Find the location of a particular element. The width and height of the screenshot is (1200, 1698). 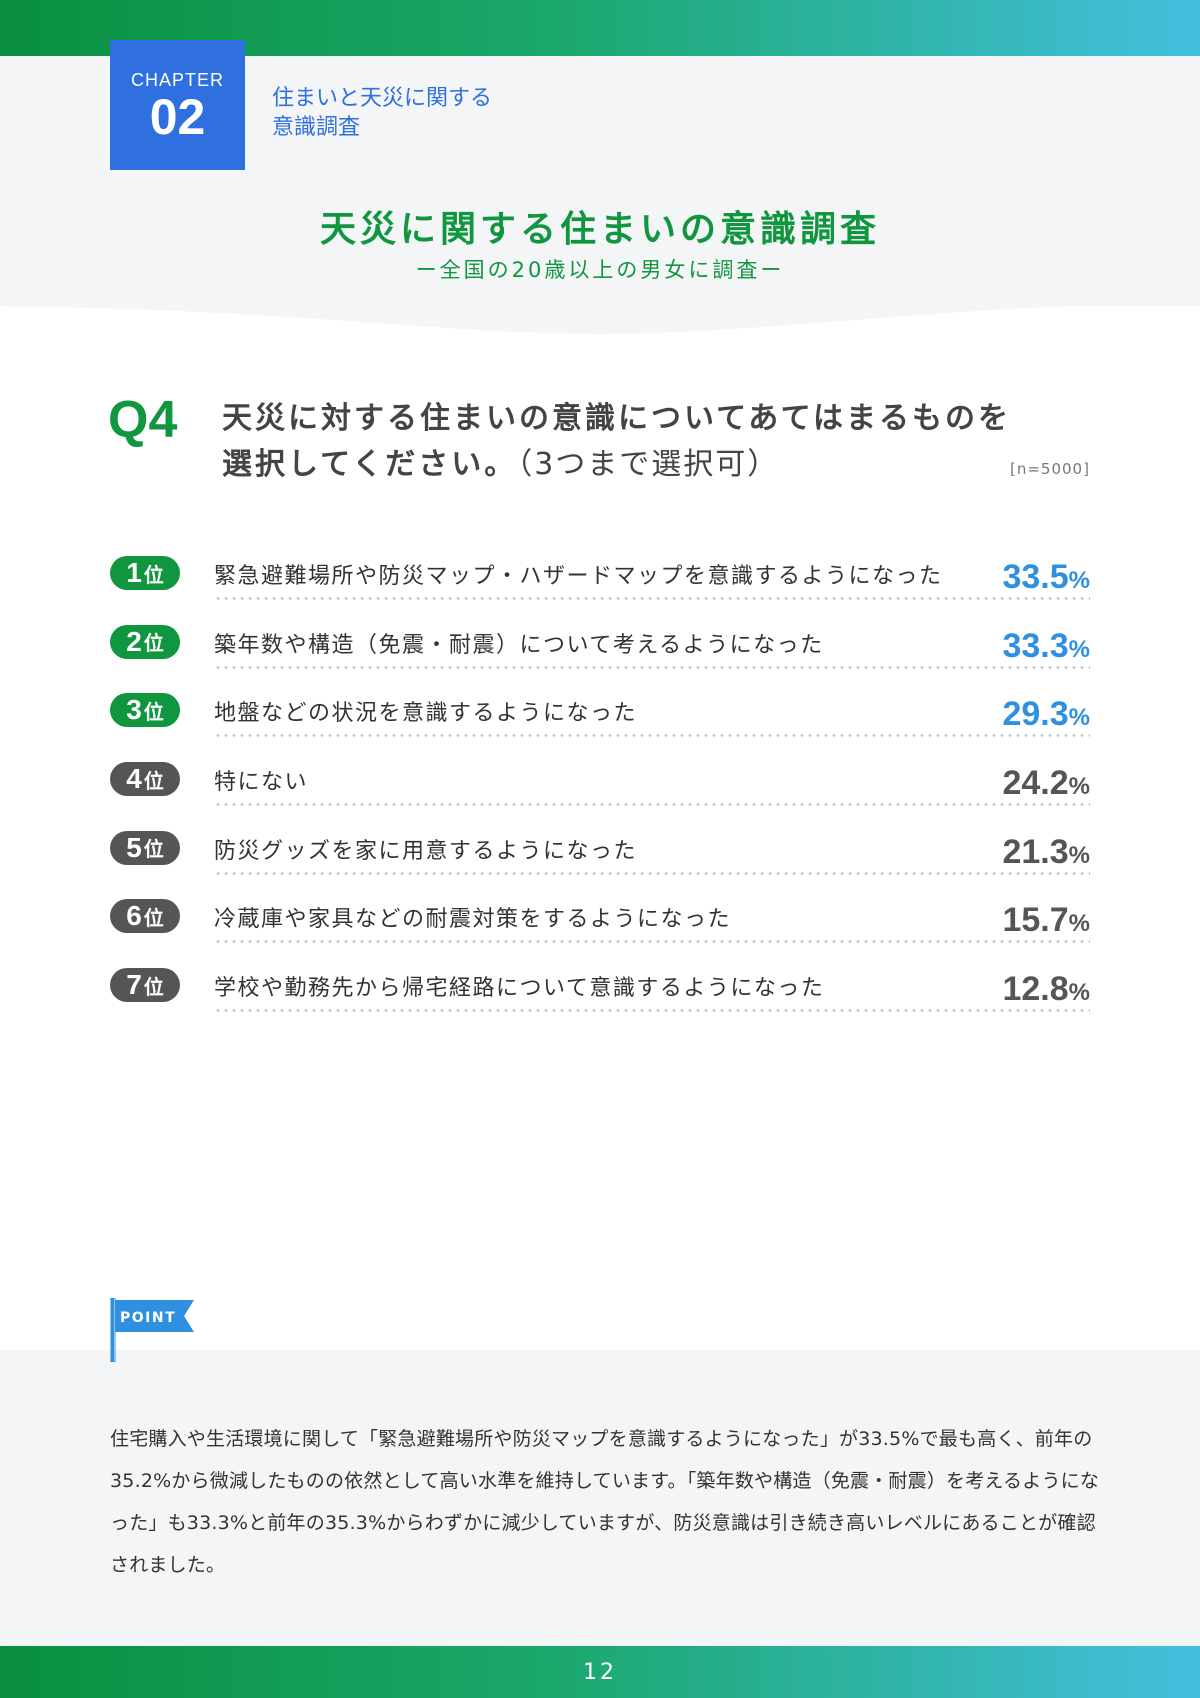

footer-bar: 12 is located at coordinates (600, 1672).